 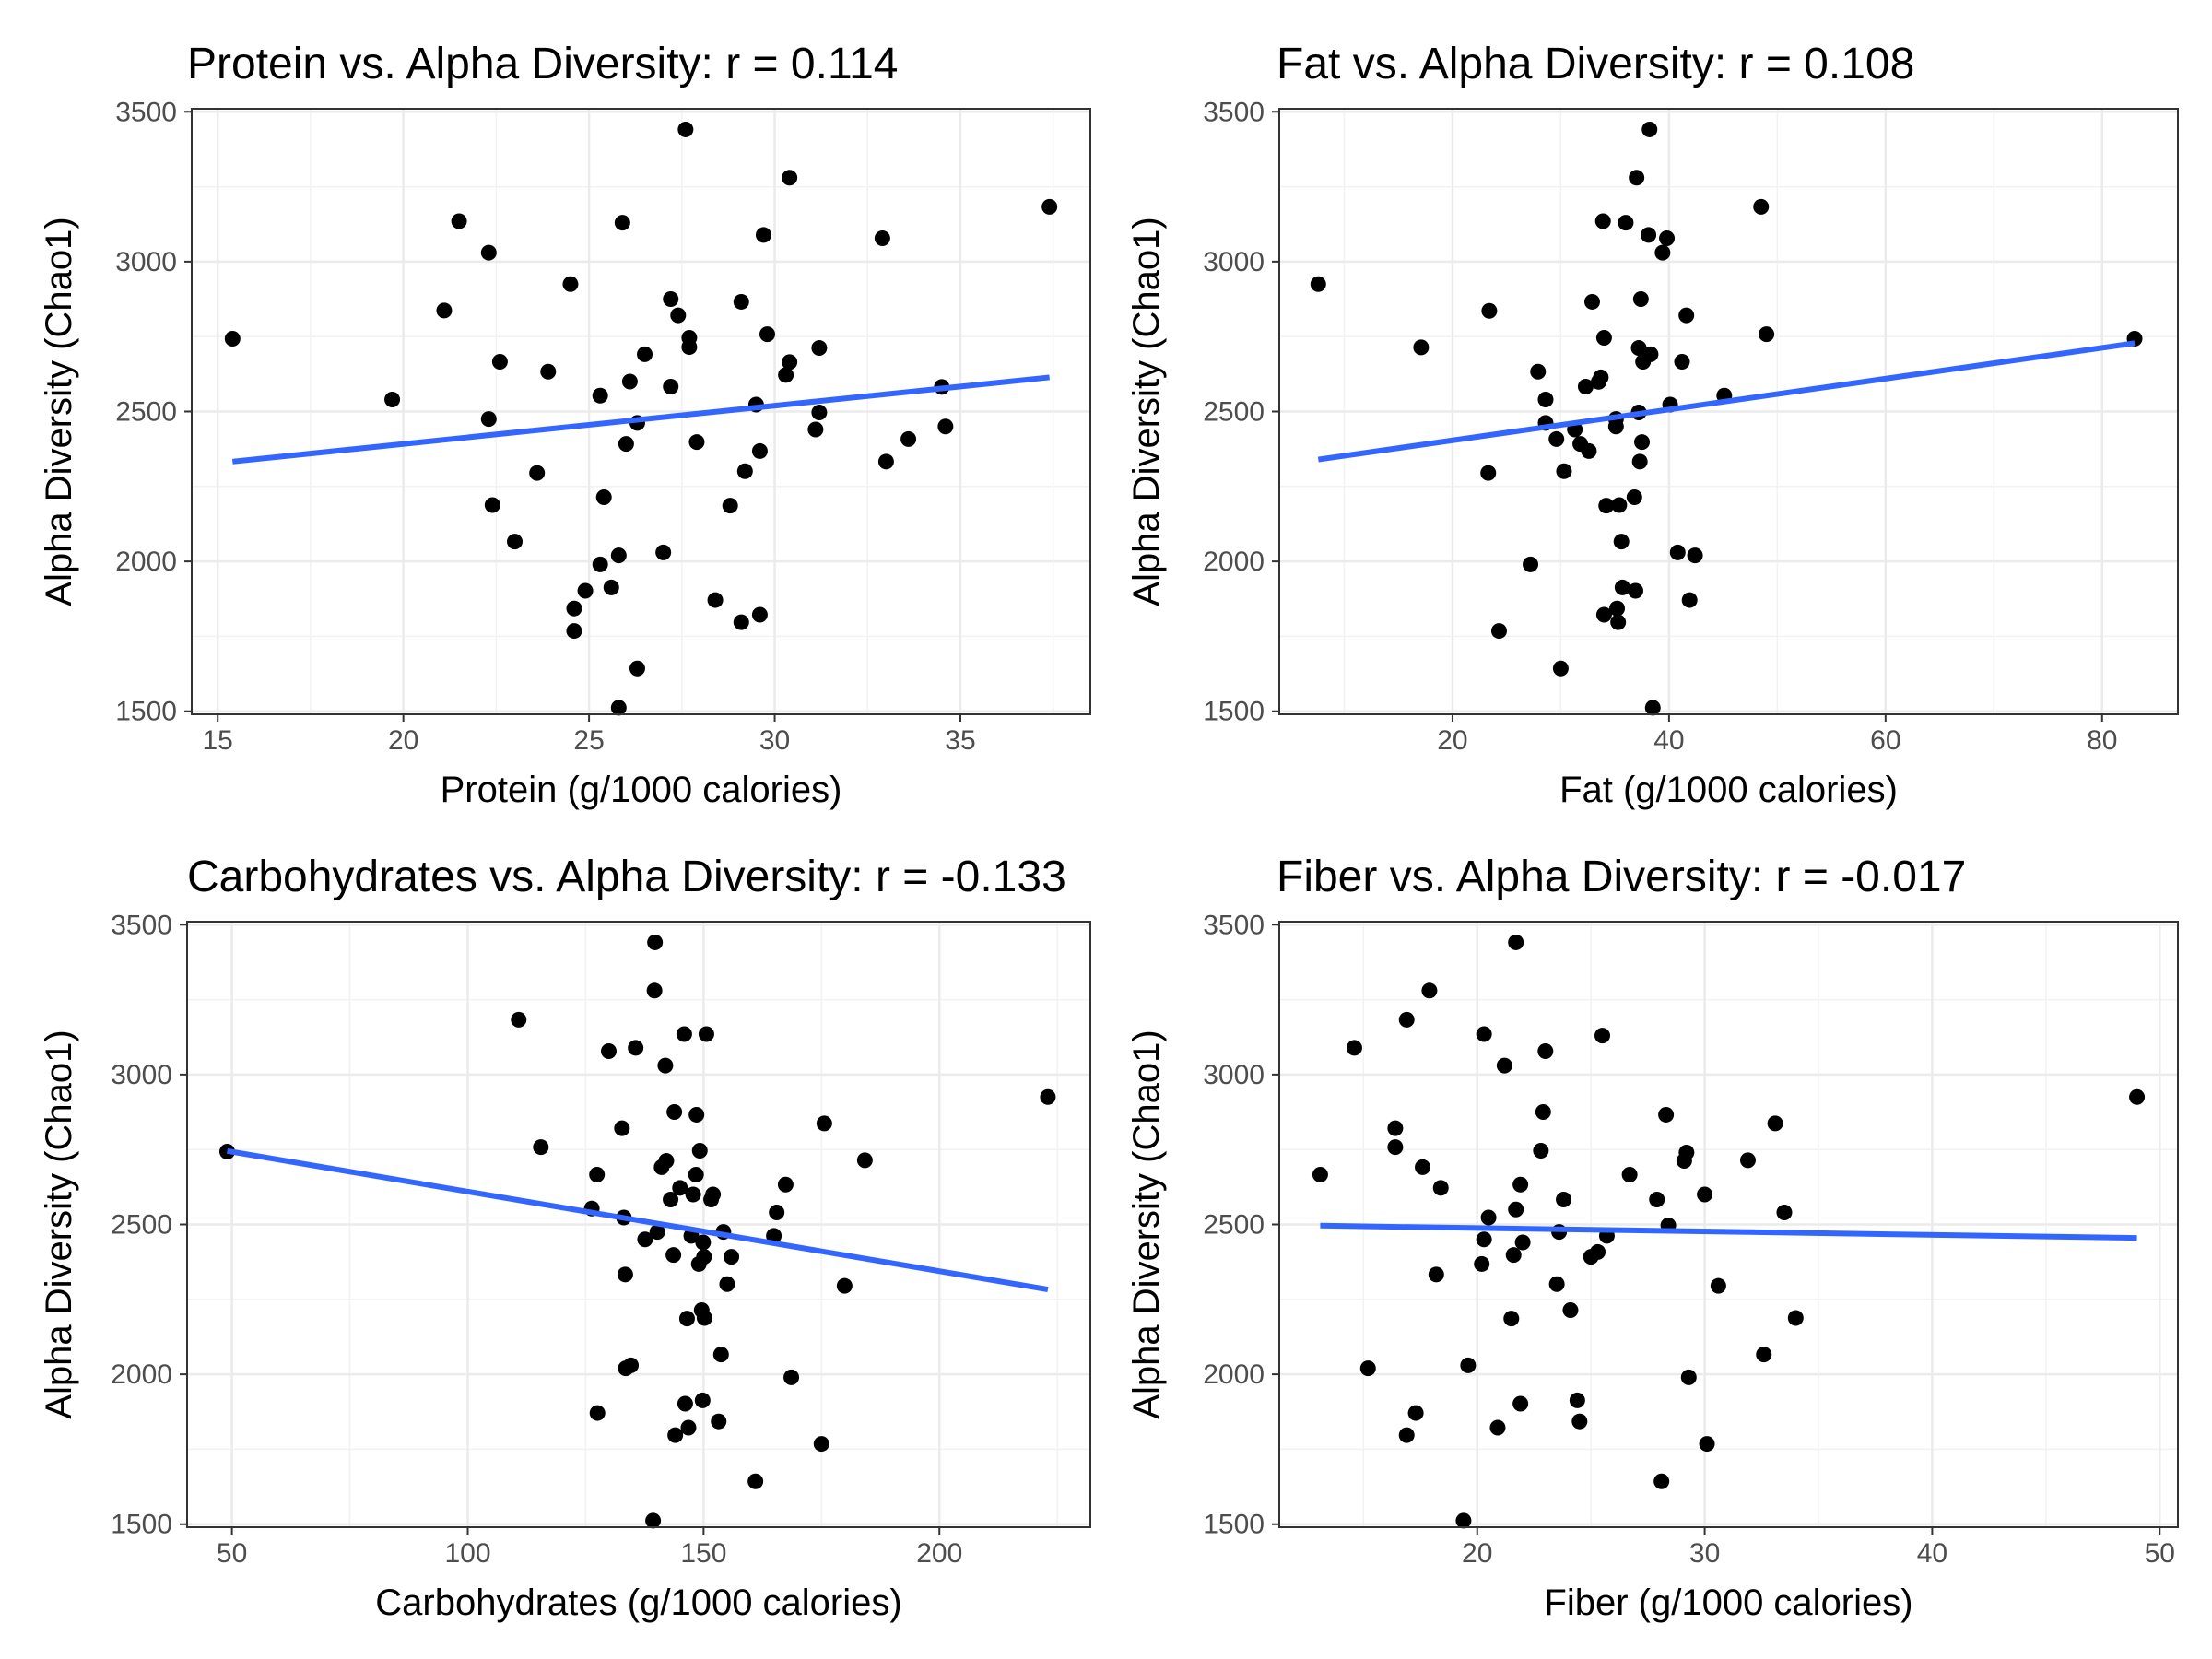 What do you see at coordinates (588, 740) in the screenshot?
I see `x-tick-label: 25` at bounding box center [588, 740].